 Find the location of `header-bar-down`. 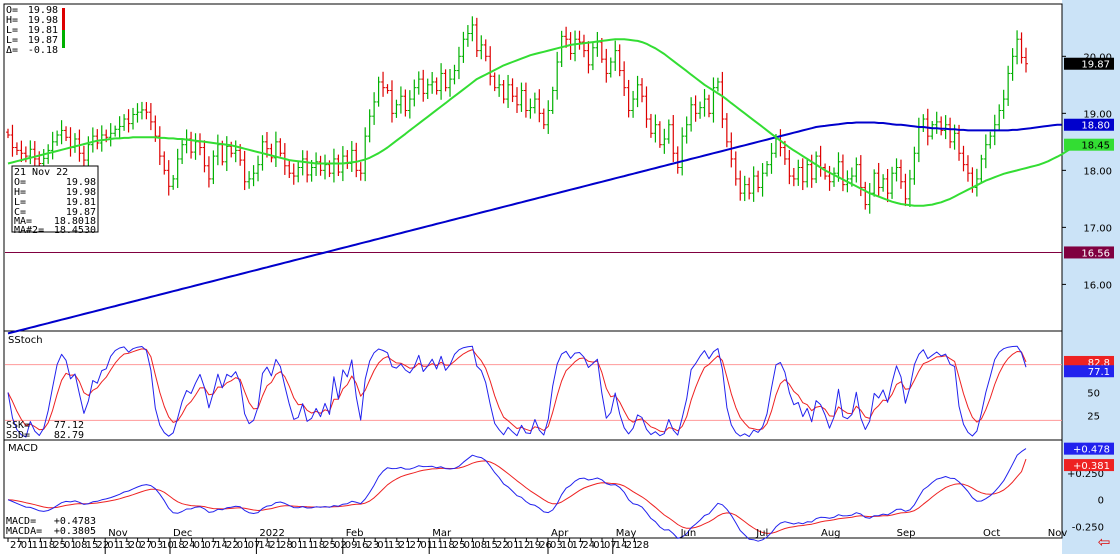

header-bar-down is located at coordinates (63, 39).